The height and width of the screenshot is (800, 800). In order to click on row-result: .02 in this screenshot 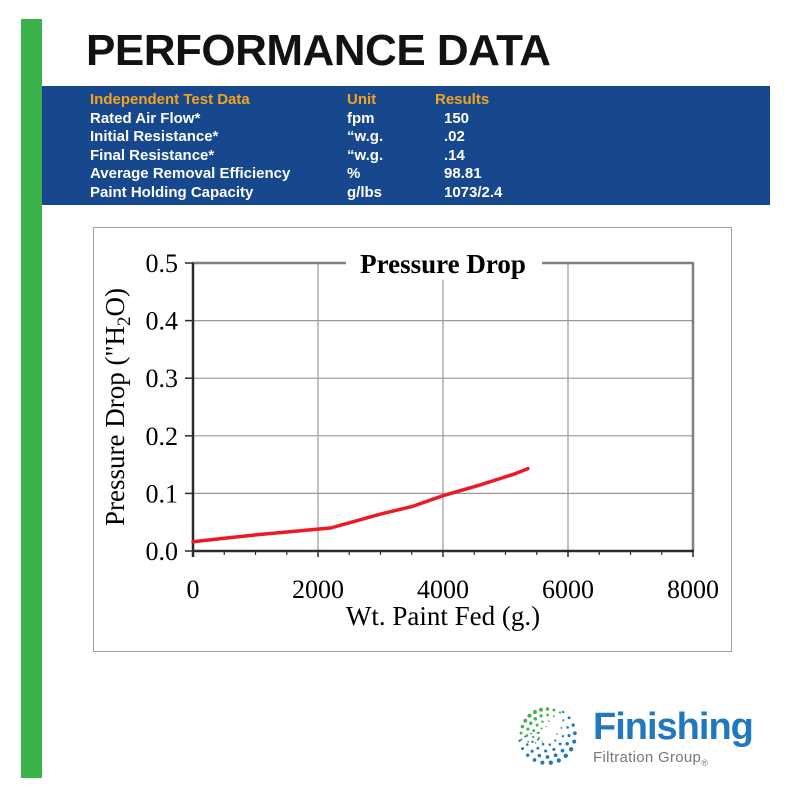, I will do `click(454, 136)`.